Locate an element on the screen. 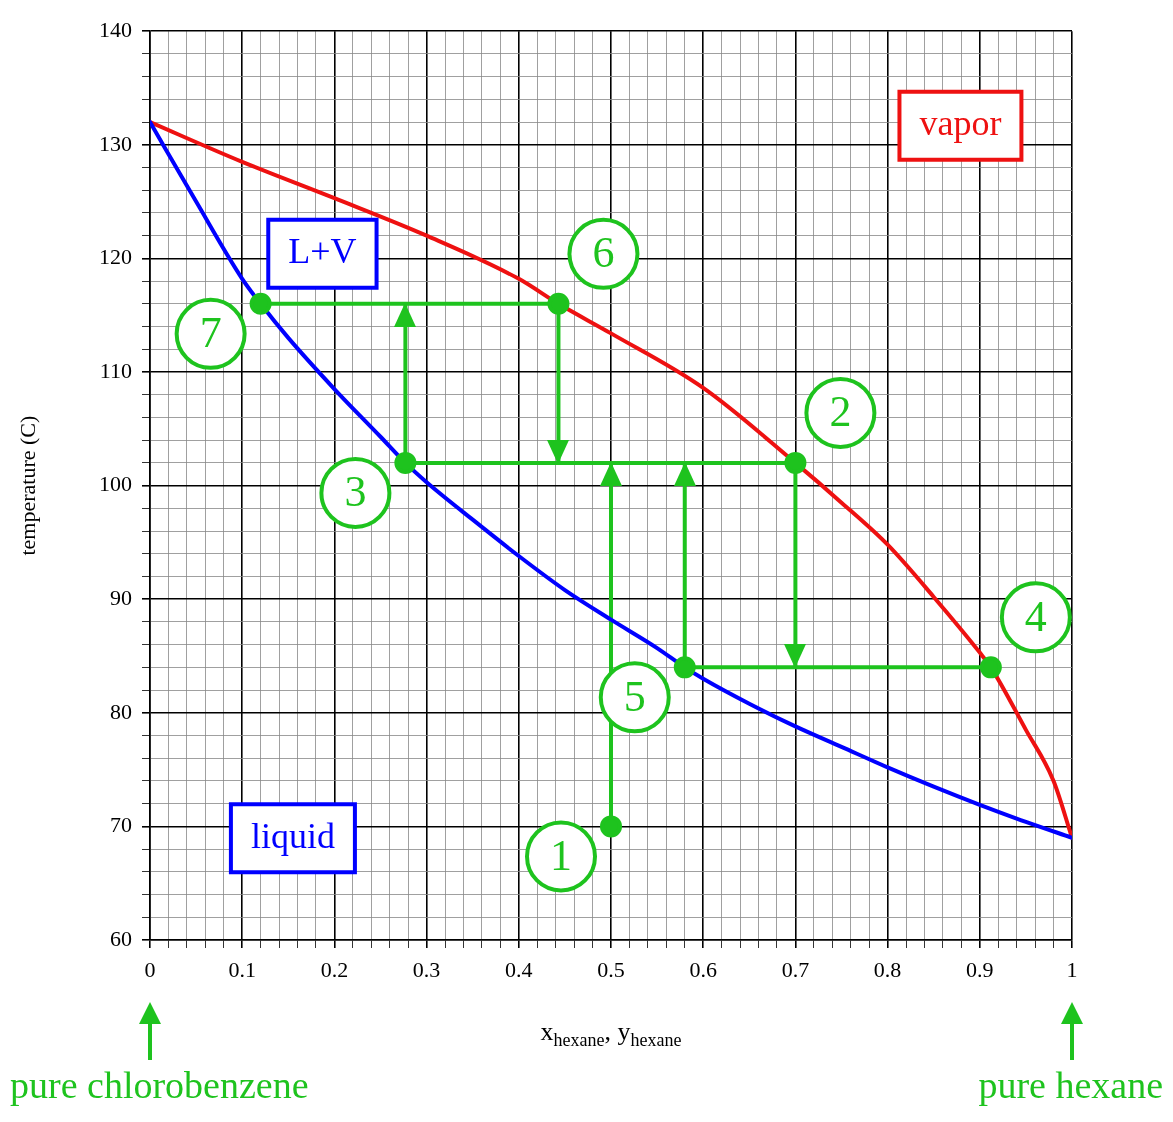 This screenshot has height=1122, width=1173. x-tick-label: 0.7 is located at coordinates (795, 969).